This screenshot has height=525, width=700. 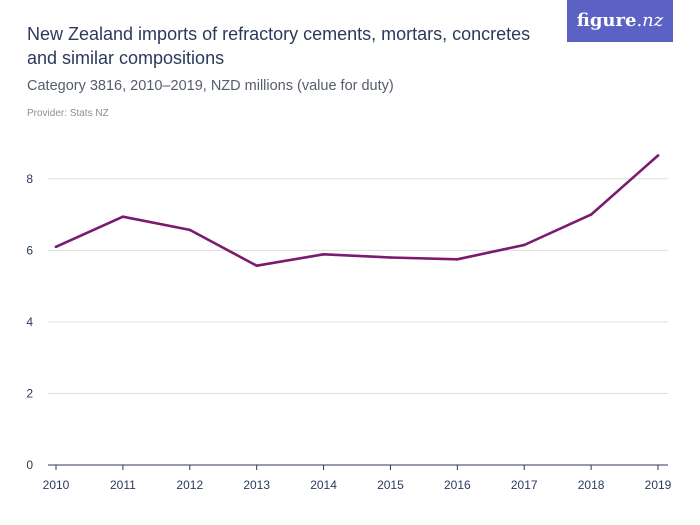 I want to click on logo-tld: .nz, so click(x=650, y=20).